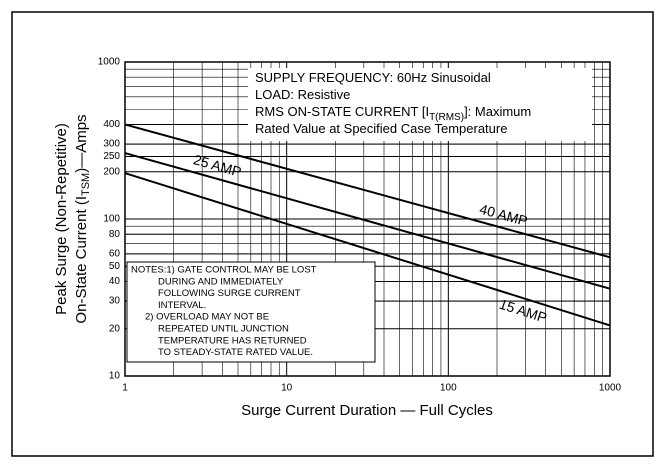 This screenshot has height=468, width=665. I want to click on y-axis-label: Peak Surge (Non-Repetitive), so click(61, 219).